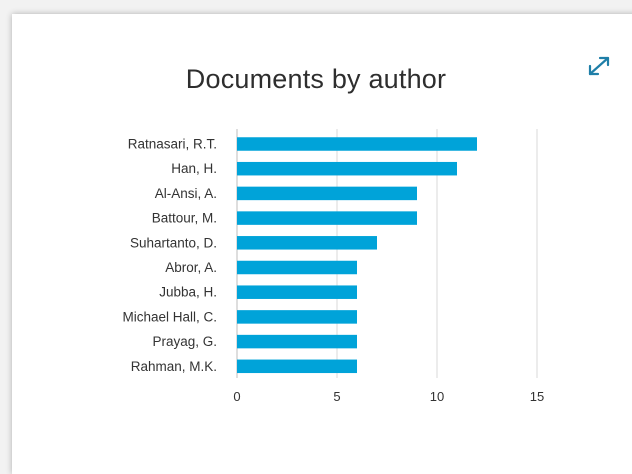 The width and height of the screenshot is (632, 474). Describe the element at coordinates (188, 292) in the screenshot. I see `category-label: Jubba, H.` at that location.